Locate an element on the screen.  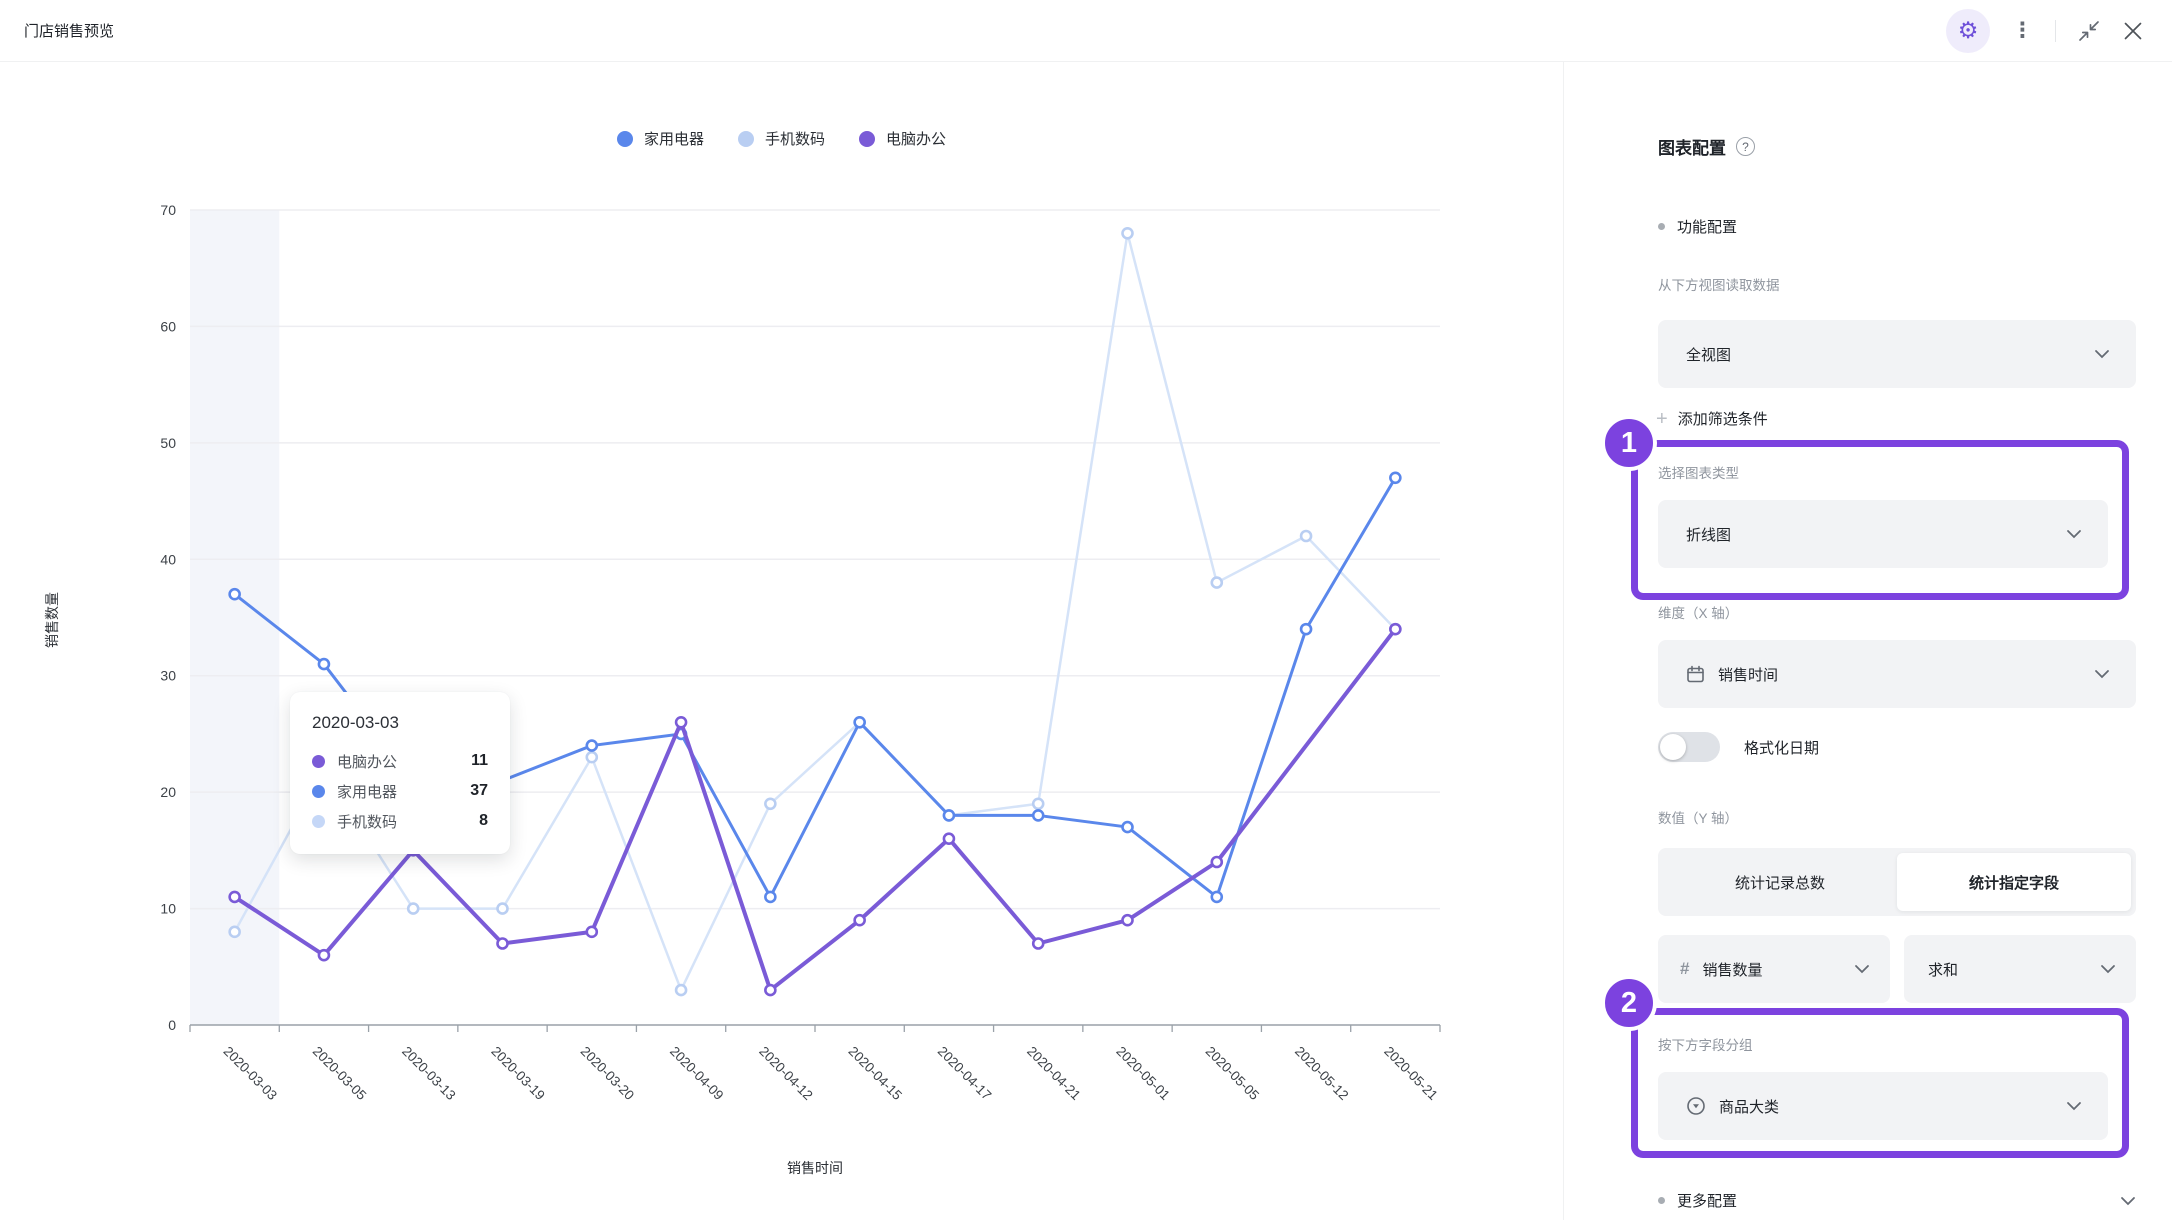
x-tick-label: 2020-05-01 is located at coordinates (1142, 1073).